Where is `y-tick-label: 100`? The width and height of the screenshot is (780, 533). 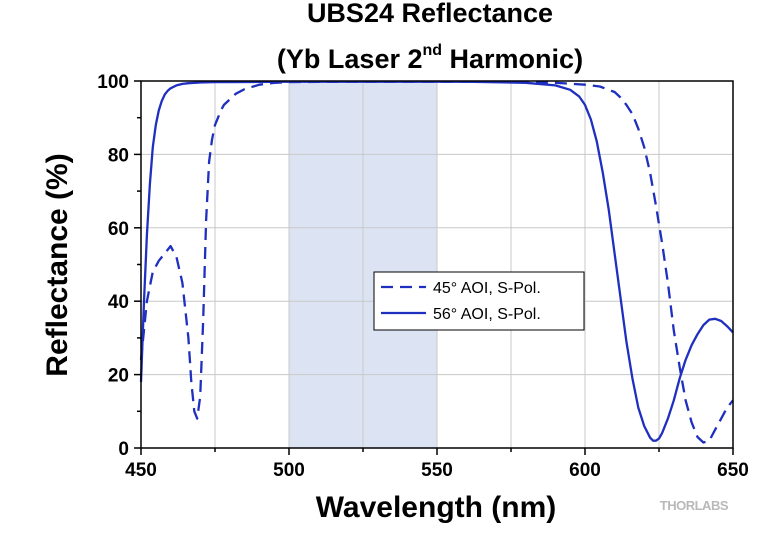 y-tick-label: 100 is located at coordinates (113, 82).